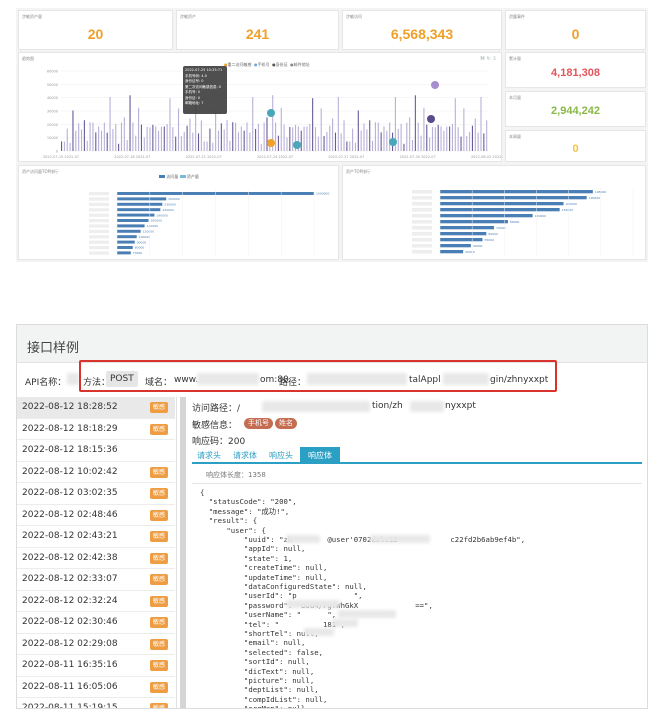 Image resolution: width=661 pixels, height=709 pixels. I want to click on request-row: 2022-08-12 02:33:07 敏感, so click(96, 580).